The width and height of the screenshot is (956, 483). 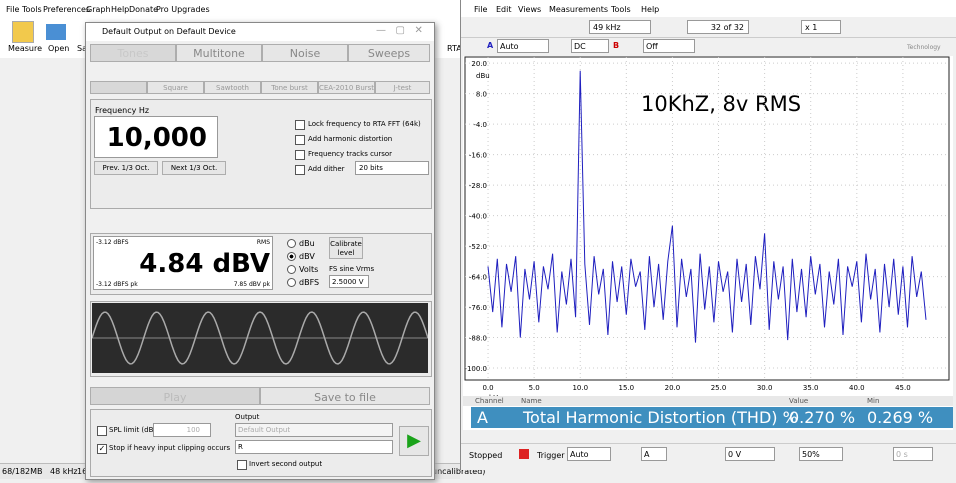 I want to click on table-header: Channel Name Value Min, so click(x=708, y=401).